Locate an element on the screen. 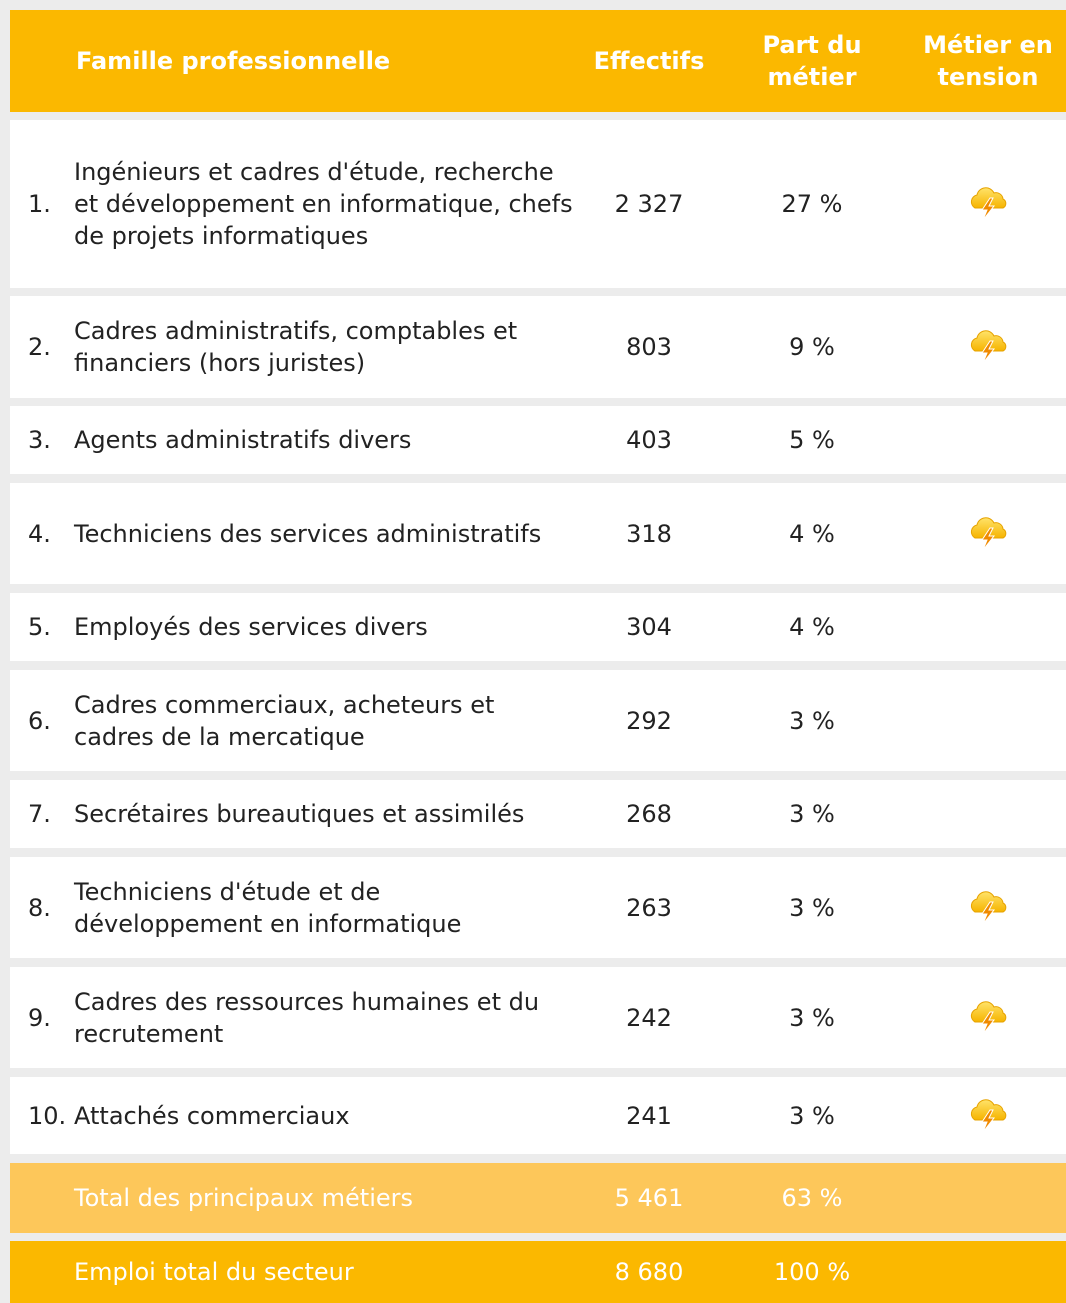  family-label: Employés des services divers is located at coordinates (251, 627).